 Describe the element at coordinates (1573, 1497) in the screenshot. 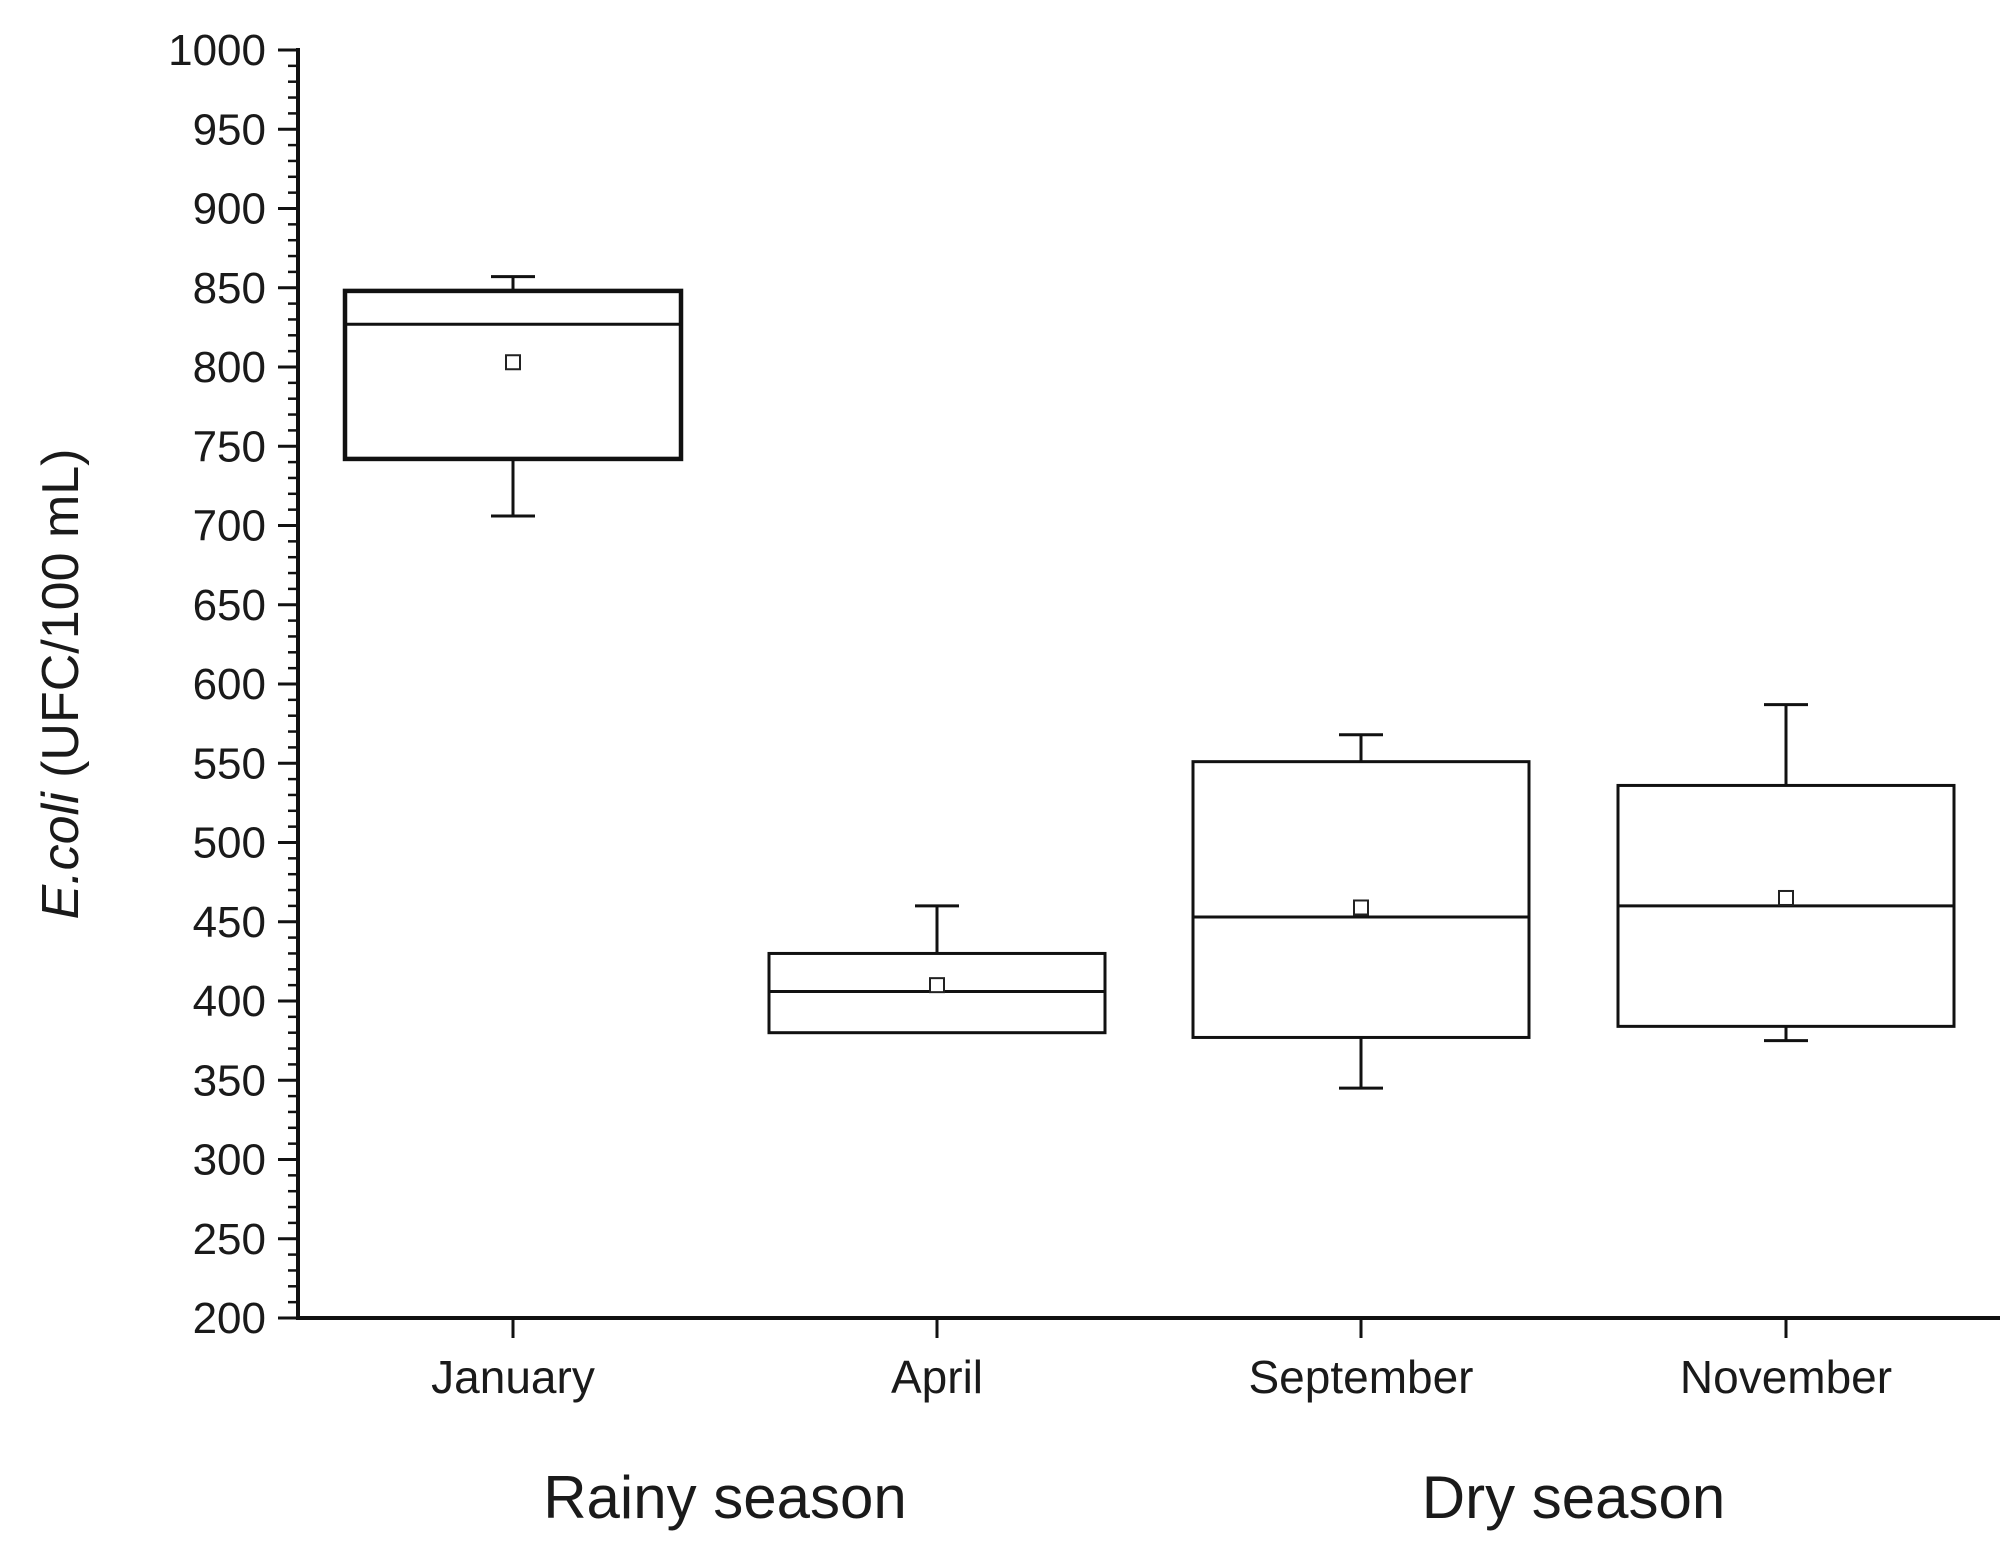

I see `season-label: Dry season` at that location.